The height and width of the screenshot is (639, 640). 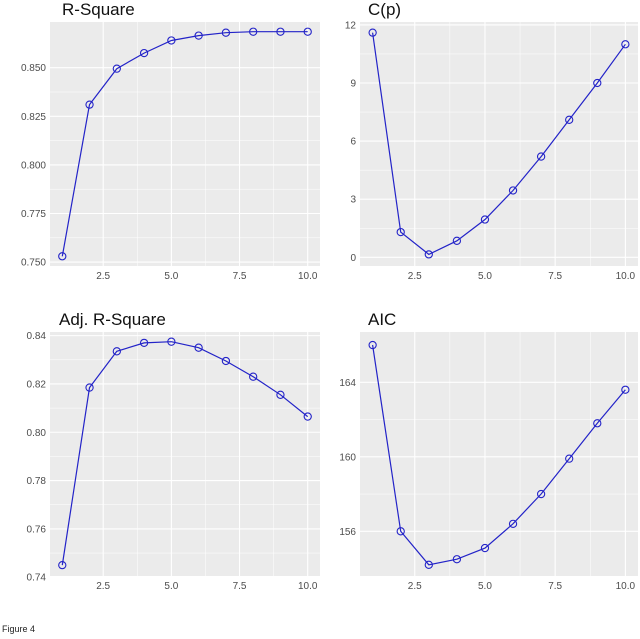 What do you see at coordinates (33, 117) in the screenshot?
I see `y-tick-label: 0.825` at bounding box center [33, 117].